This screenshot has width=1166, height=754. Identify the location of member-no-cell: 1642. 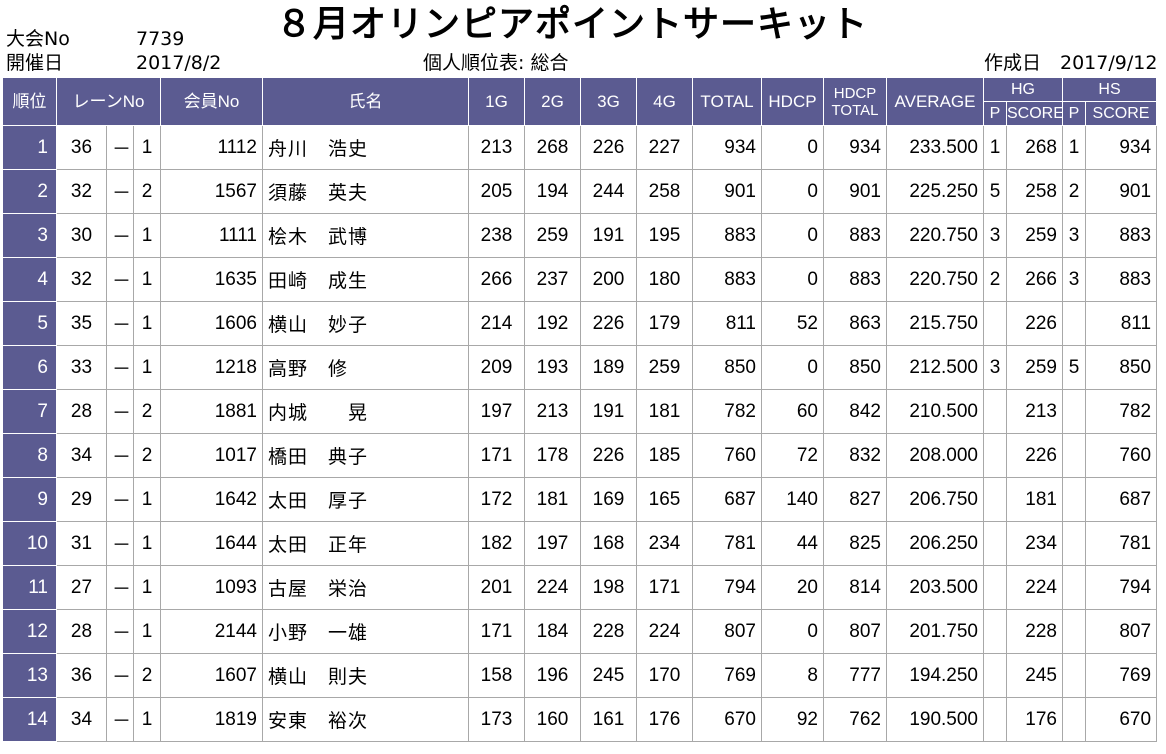
(211, 499).